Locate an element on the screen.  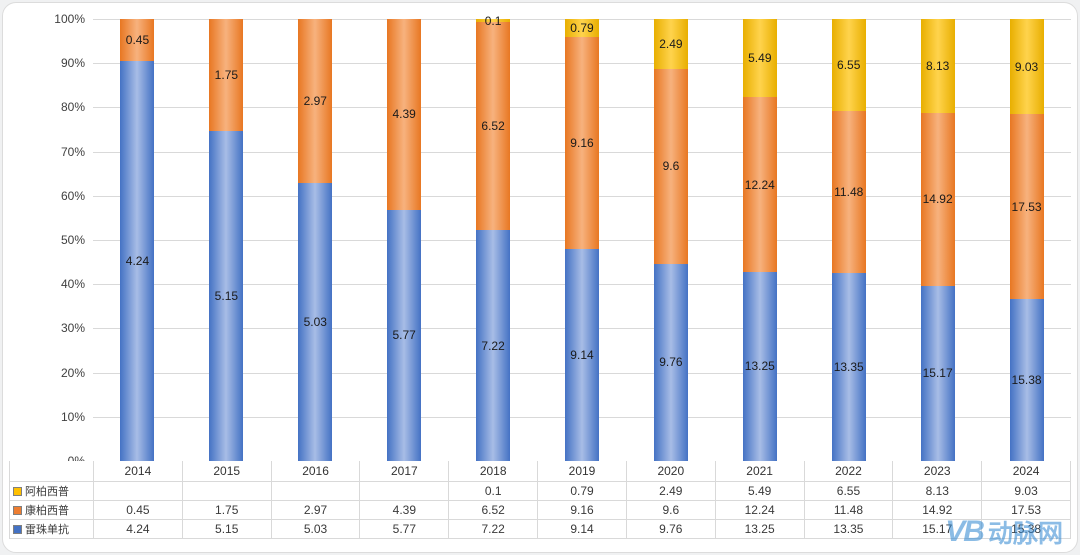
y-axis-tick-label: 50% is located at coordinates (72, 240).